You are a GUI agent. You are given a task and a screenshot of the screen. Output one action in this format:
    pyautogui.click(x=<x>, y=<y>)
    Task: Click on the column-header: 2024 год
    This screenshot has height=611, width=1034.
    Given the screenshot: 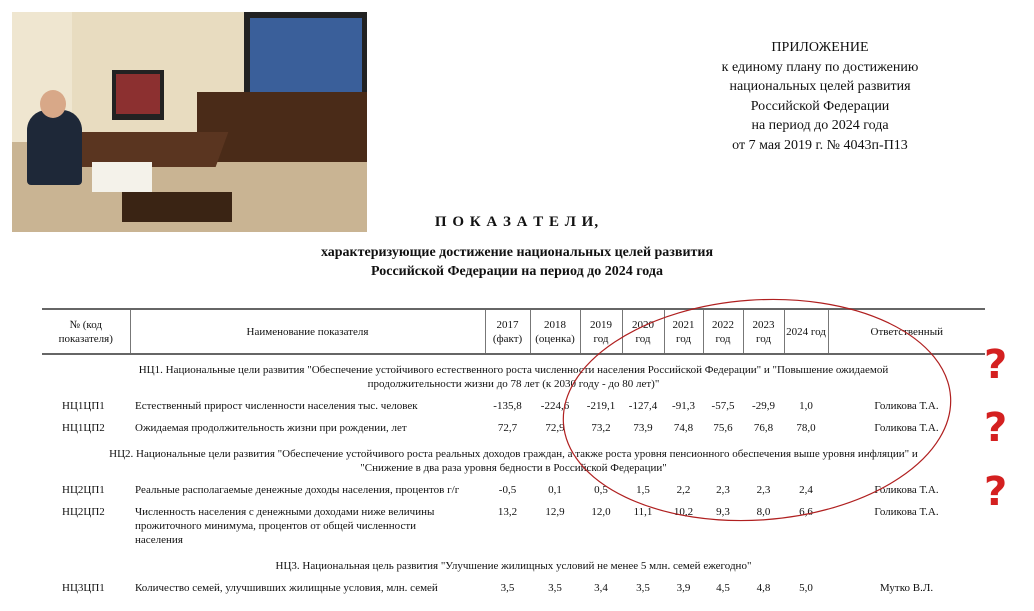 What is the action you would take?
    pyautogui.click(x=805, y=331)
    